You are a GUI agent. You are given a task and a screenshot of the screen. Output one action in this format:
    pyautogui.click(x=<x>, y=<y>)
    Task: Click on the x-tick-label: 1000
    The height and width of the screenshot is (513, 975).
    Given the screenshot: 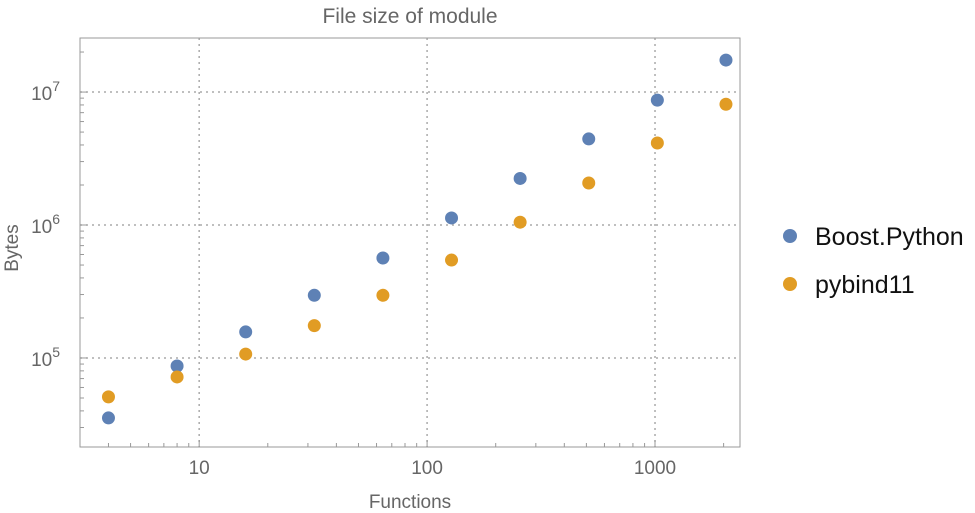 What is the action you would take?
    pyautogui.click(x=655, y=468)
    